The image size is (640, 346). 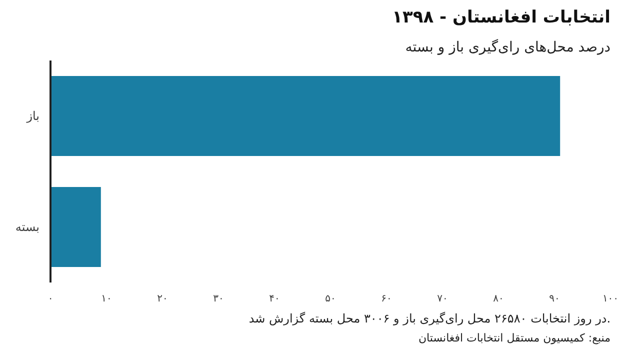 I want to click on x-tick-label: ۶۰, so click(x=386, y=299).